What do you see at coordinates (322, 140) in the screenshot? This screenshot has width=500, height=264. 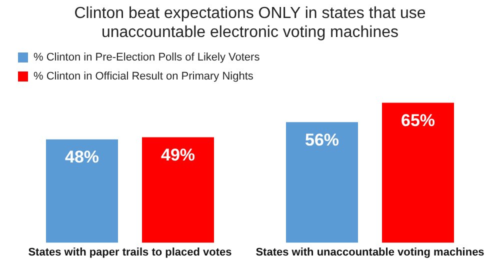 I see `data-label: 56%` at bounding box center [322, 140].